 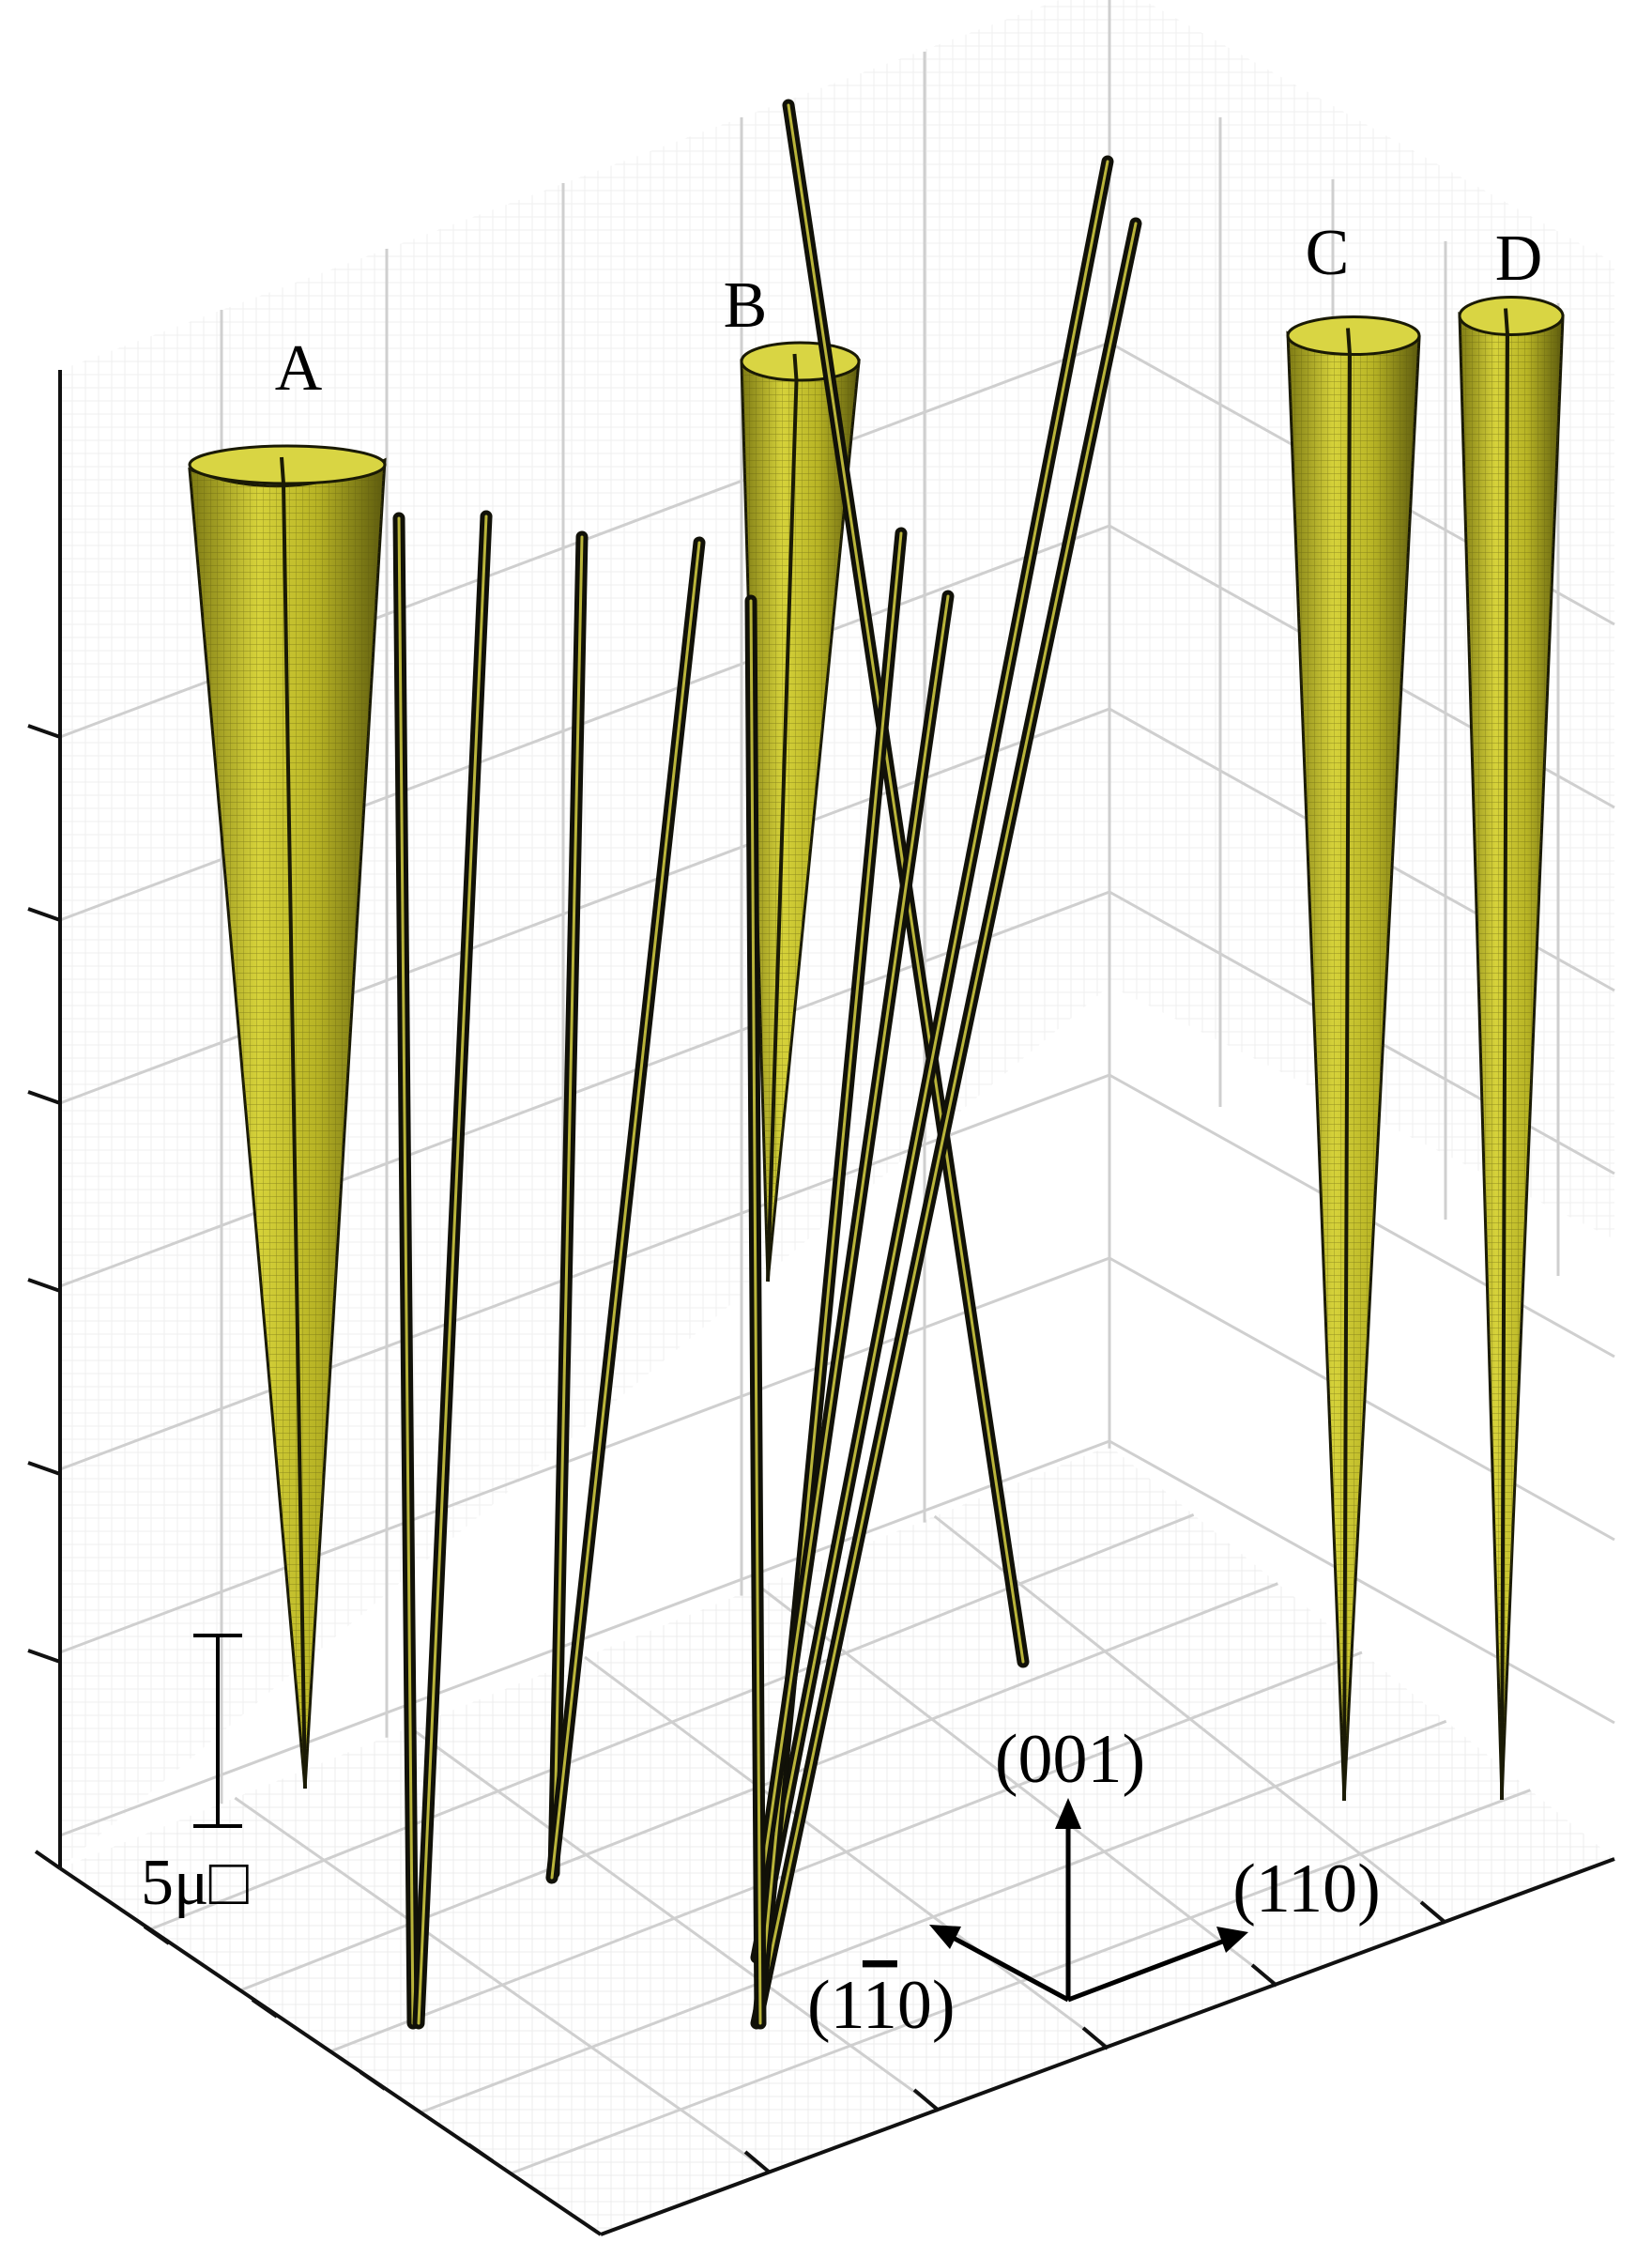 What do you see at coordinates (1306, 1888) in the screenshot?
I see `axis-label-110: (110)` at bounding box center [1306, 1888].